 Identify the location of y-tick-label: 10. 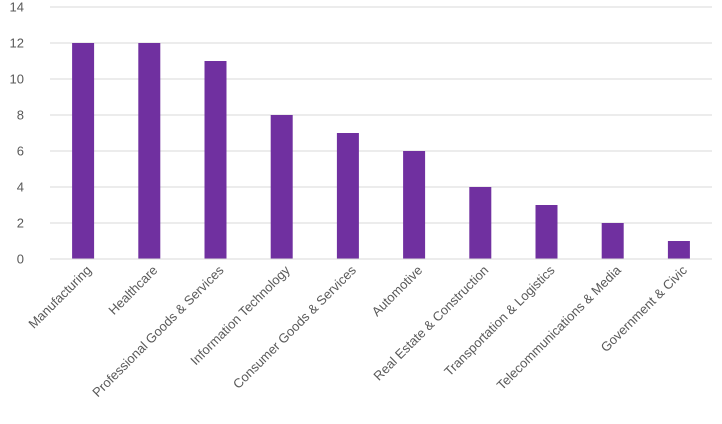
(17, 79).